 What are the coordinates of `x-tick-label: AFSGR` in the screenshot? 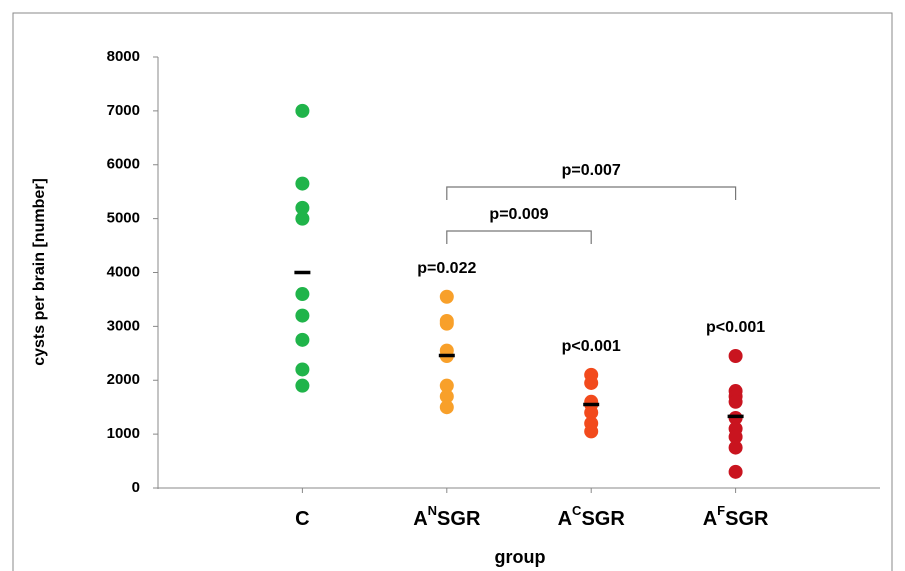 It's located at (736, 516).